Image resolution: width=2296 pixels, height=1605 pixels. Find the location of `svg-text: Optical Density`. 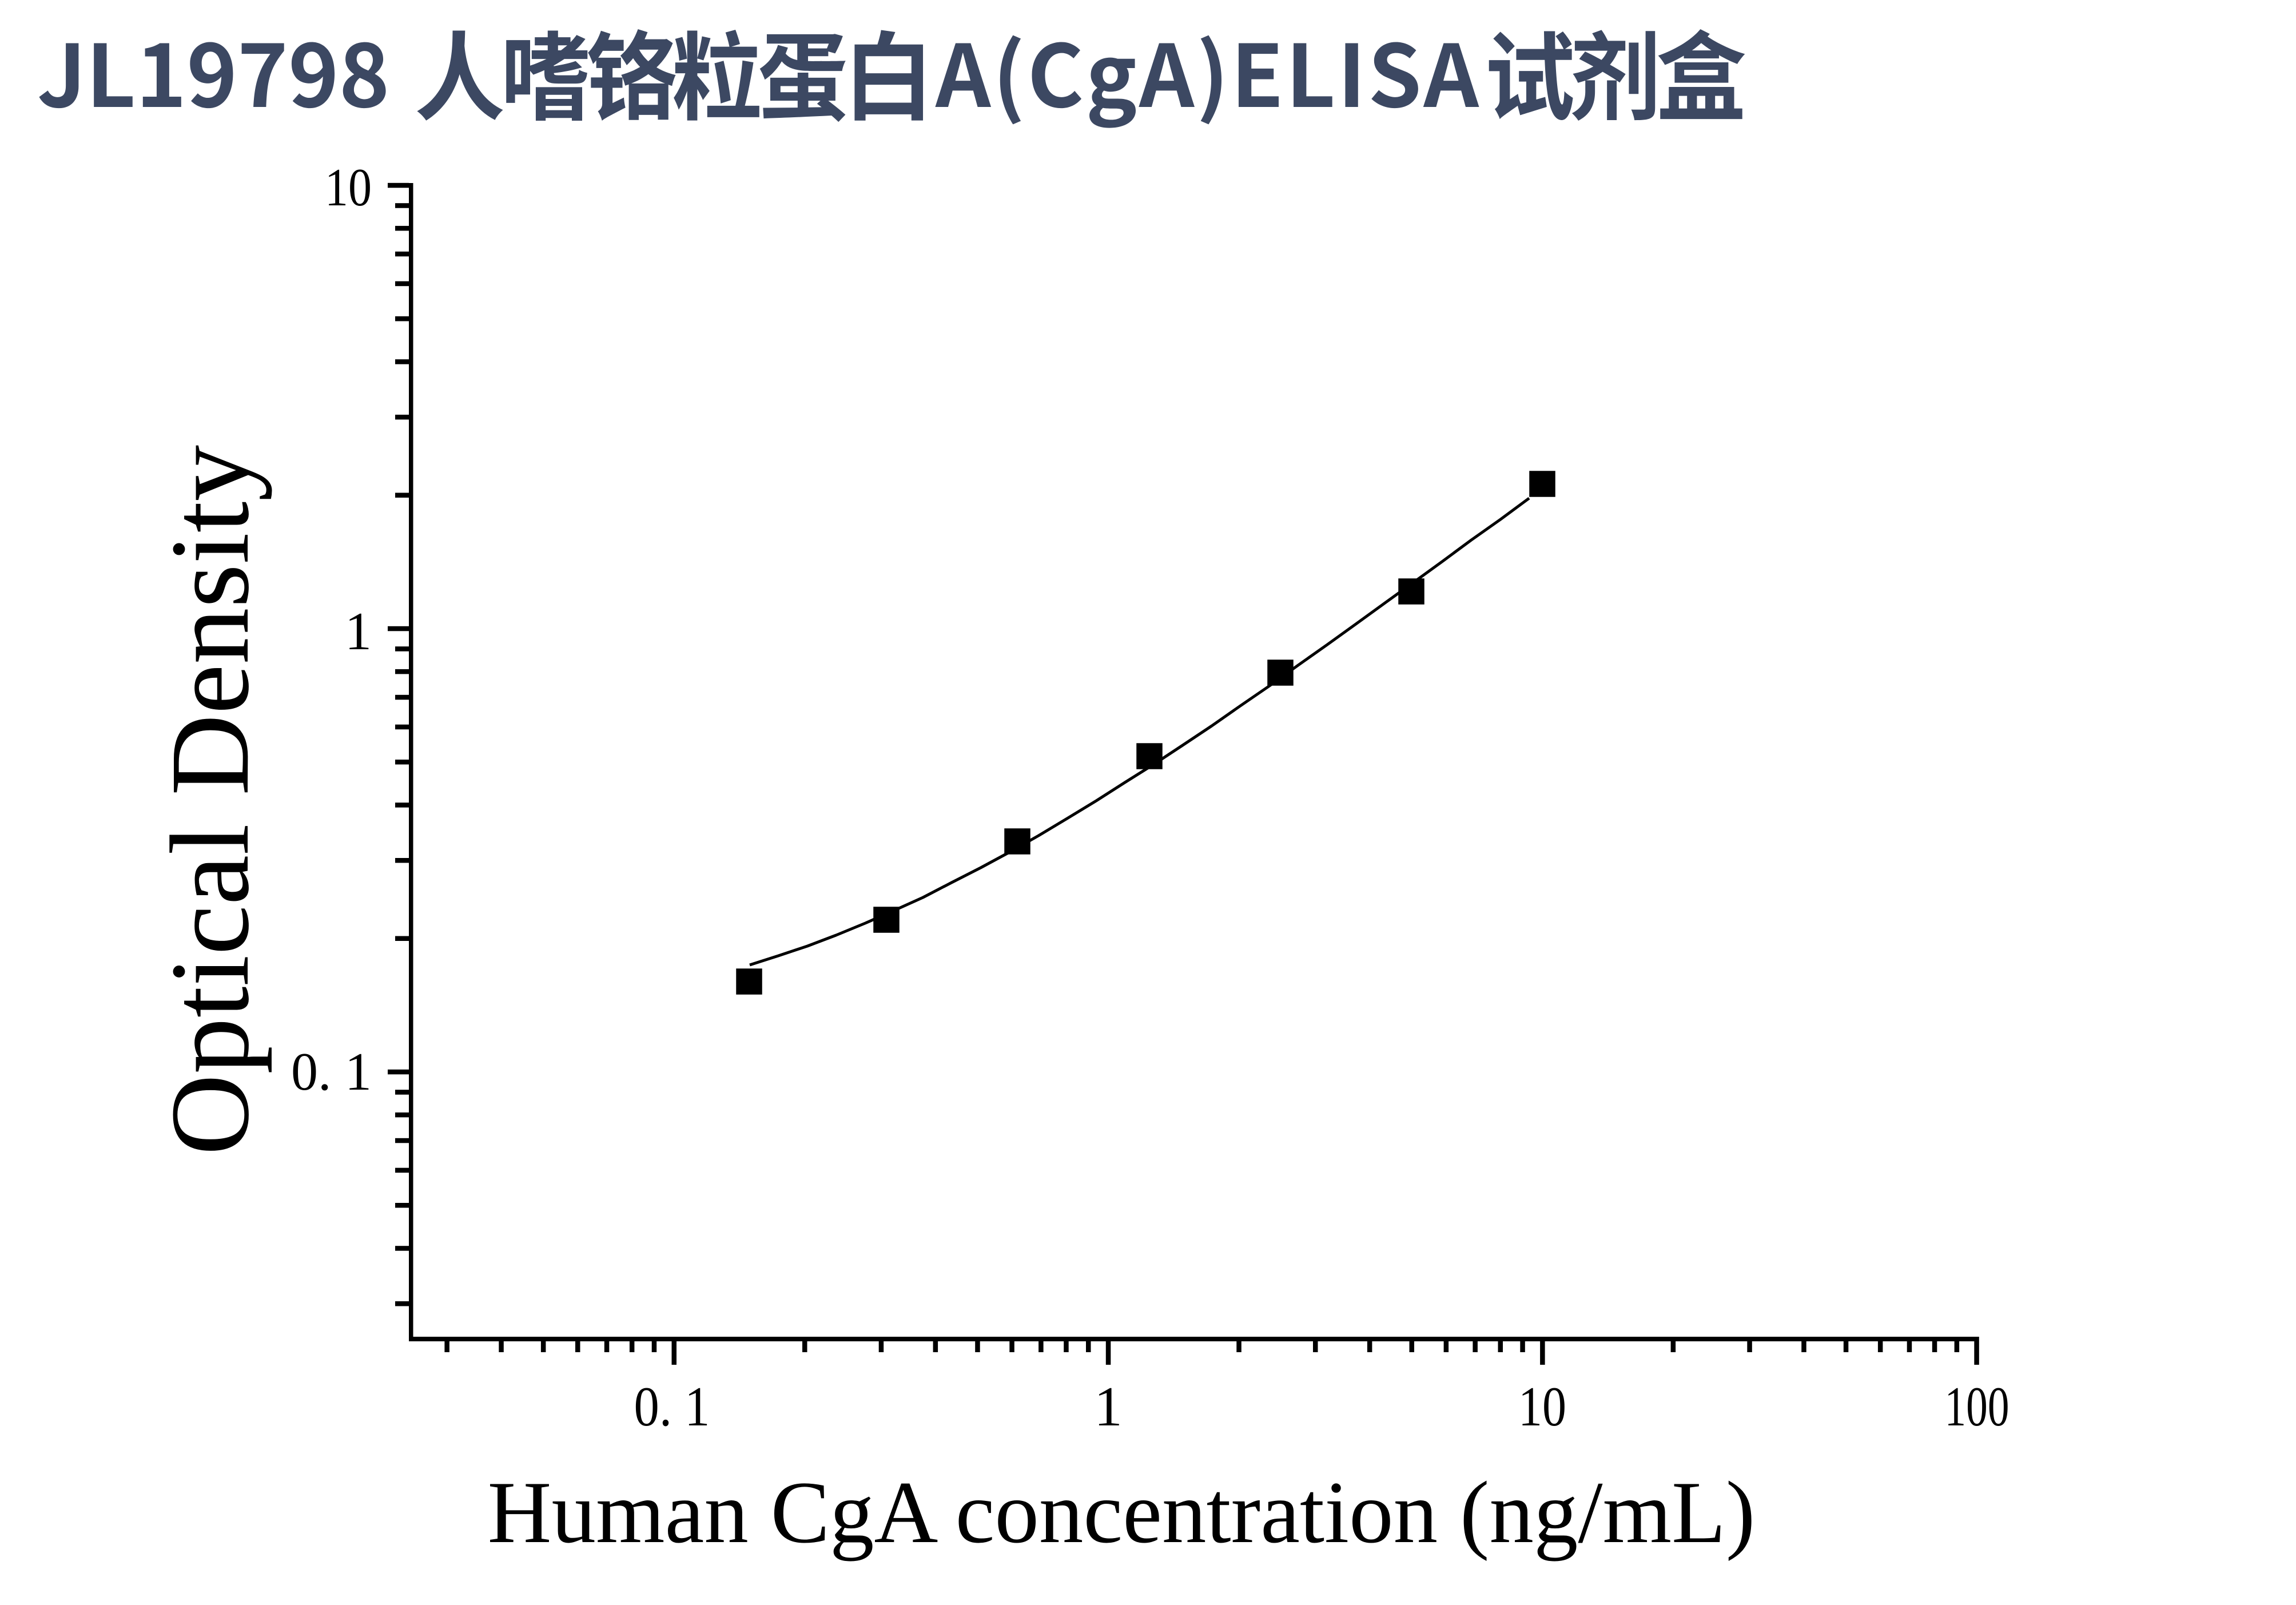

svg-text: Optical Density is located at coordinates (209, 800).